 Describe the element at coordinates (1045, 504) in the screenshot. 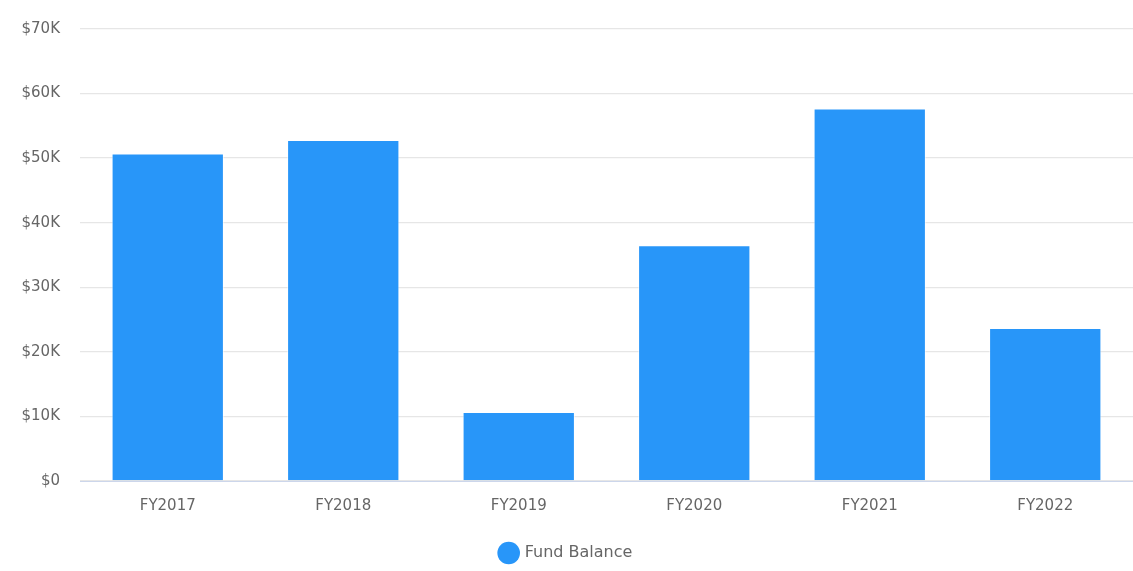

I see `x-tick-label: FY2022` at that location.